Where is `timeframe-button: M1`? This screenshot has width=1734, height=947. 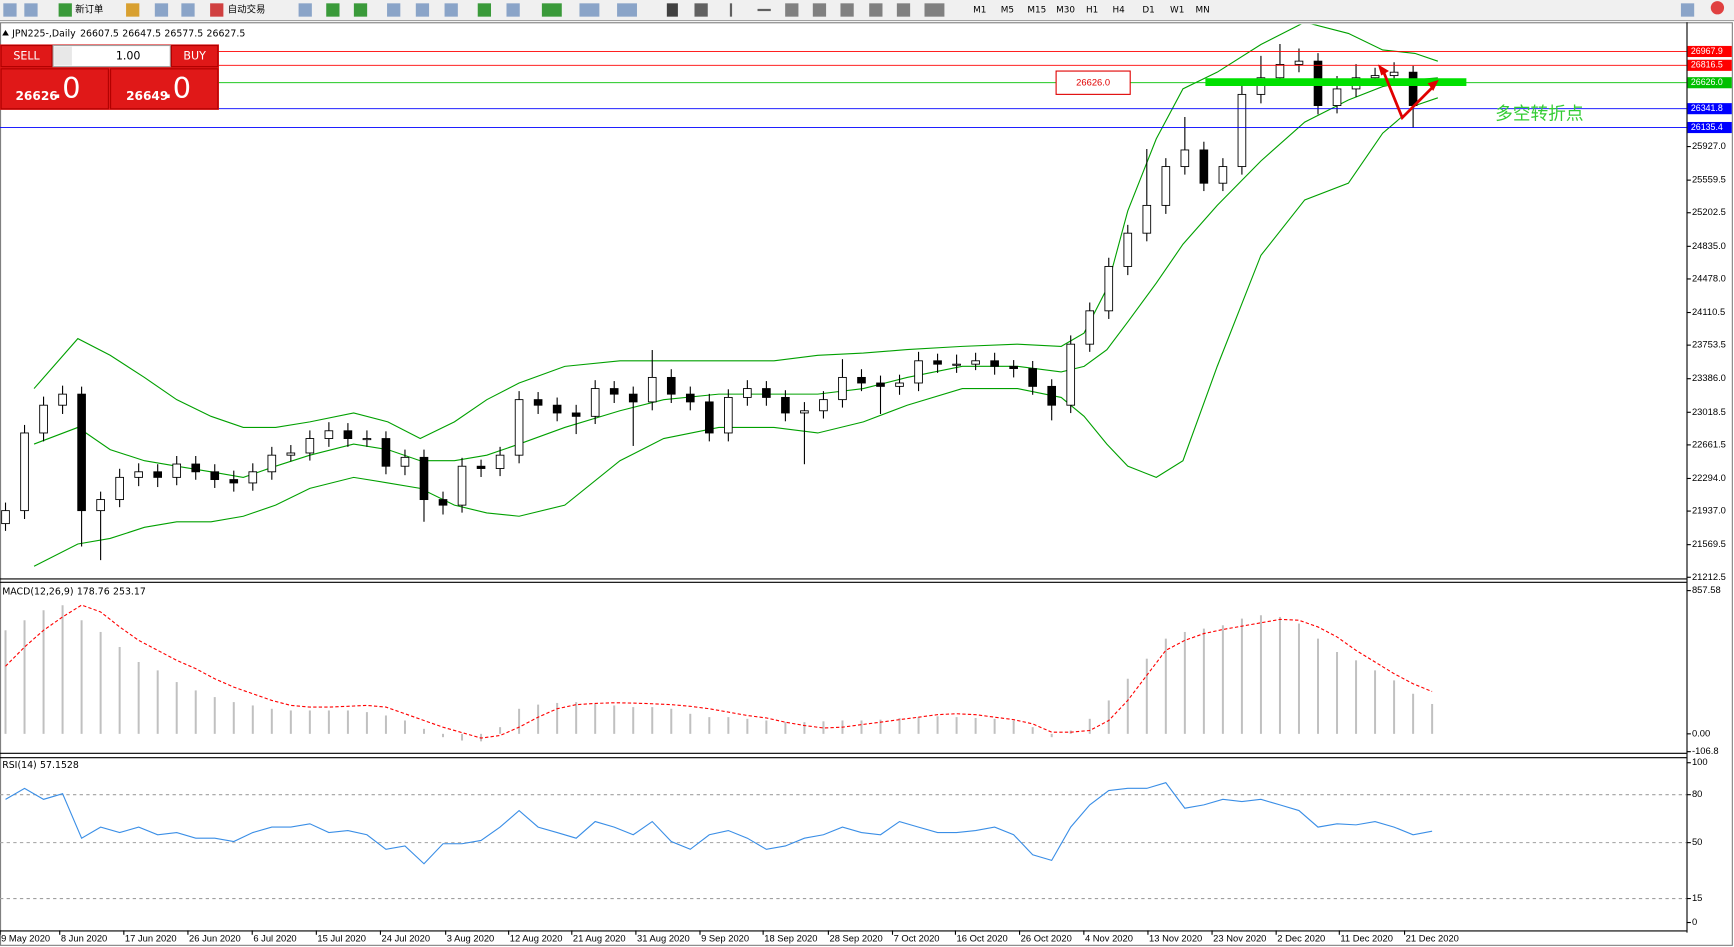
timeframe-button: M1 is located at coordinates (979, 10).